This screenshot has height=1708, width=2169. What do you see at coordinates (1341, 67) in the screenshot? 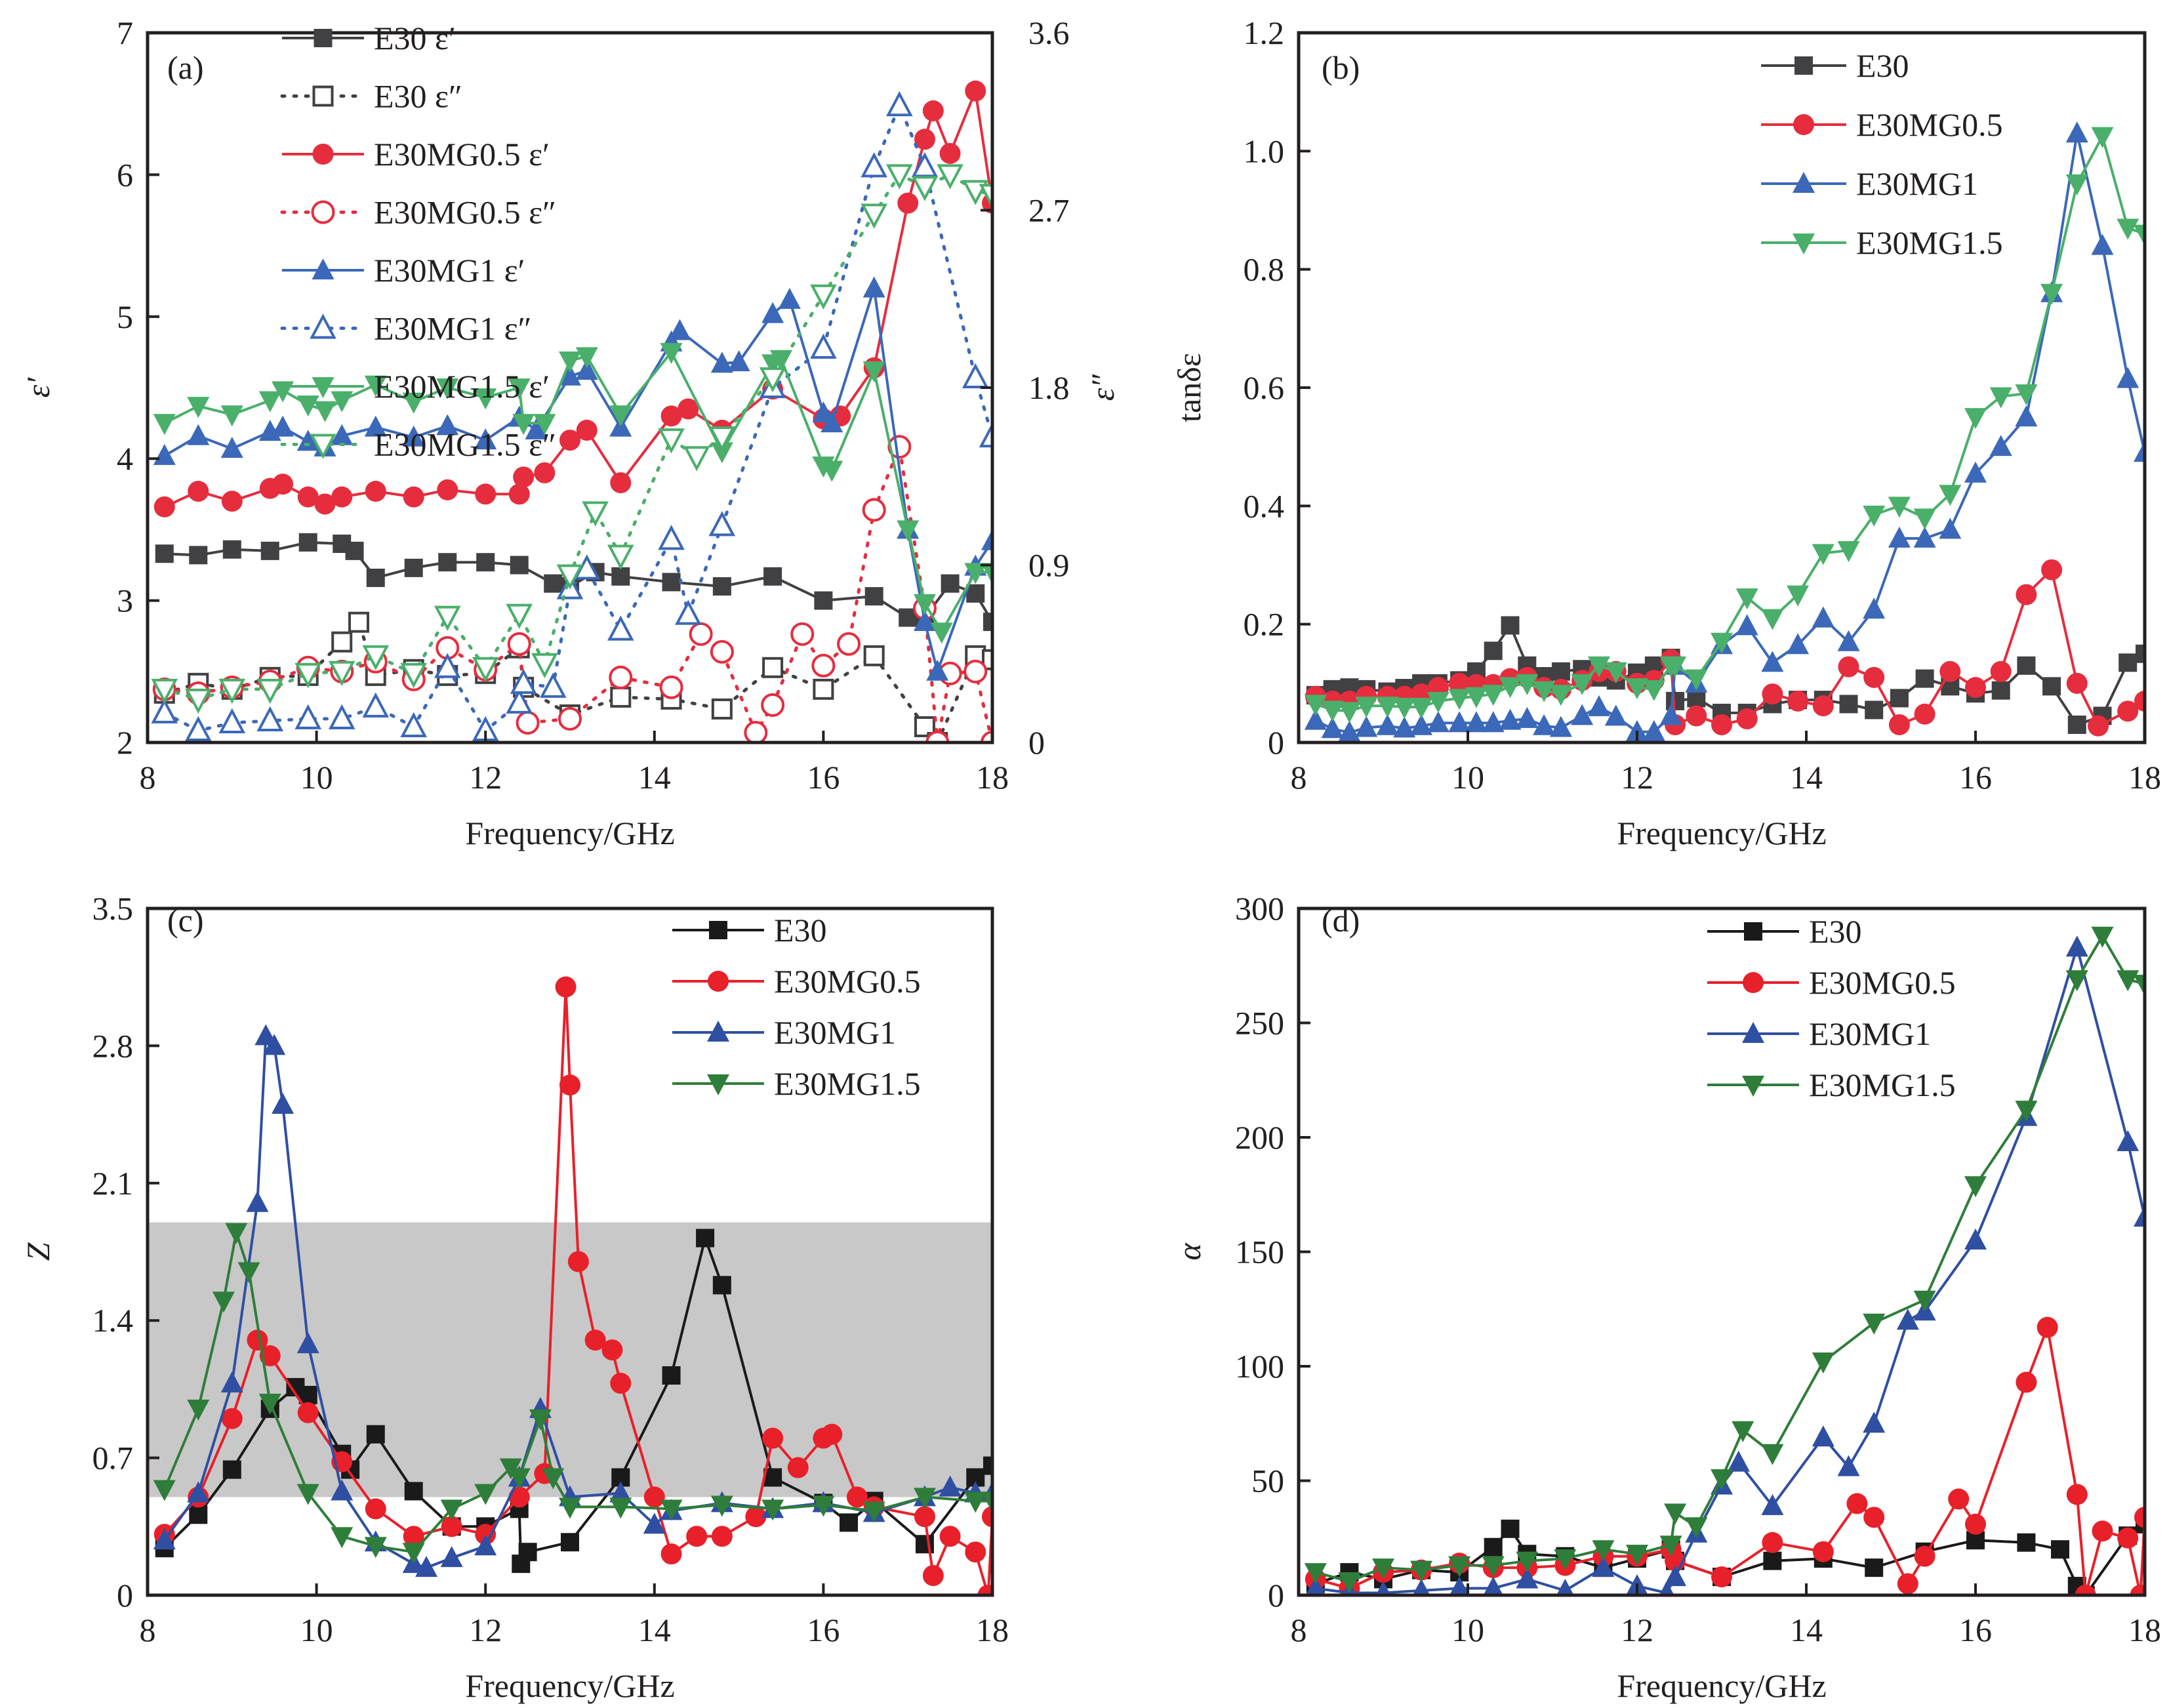
I see `panel-label: (b)` at bounding box center [1341, 67].